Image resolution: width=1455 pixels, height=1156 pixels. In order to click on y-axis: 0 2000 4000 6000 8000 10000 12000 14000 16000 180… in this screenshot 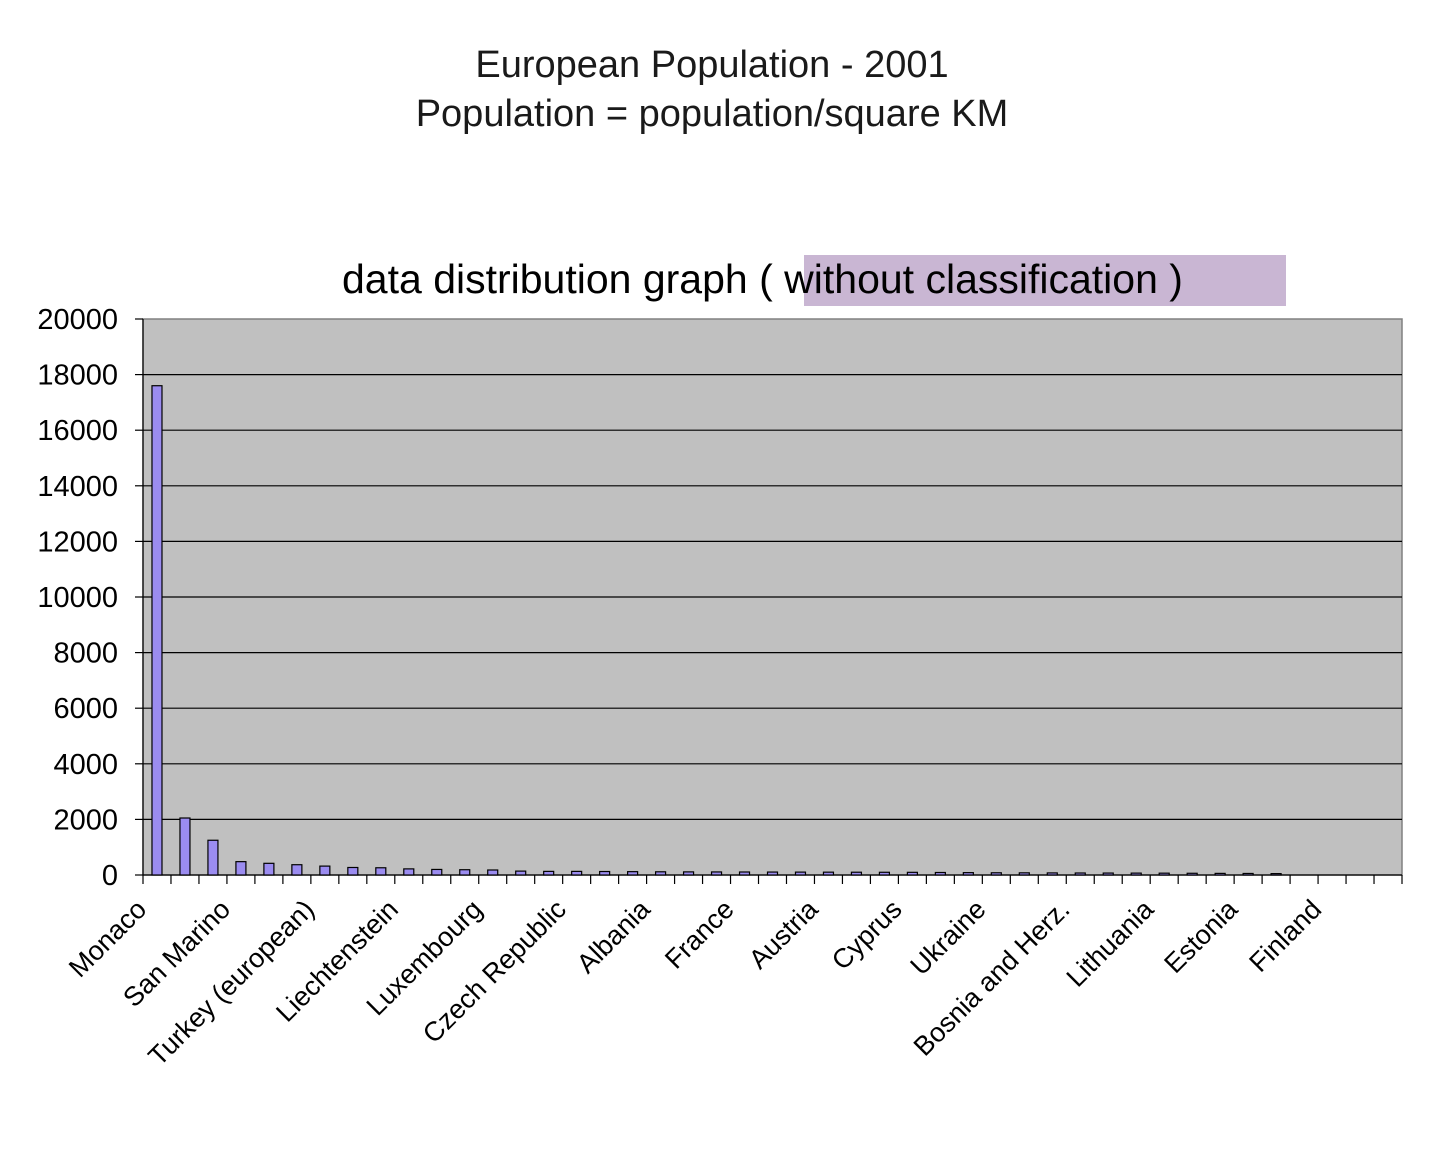, I will do `click(90, 598)`.